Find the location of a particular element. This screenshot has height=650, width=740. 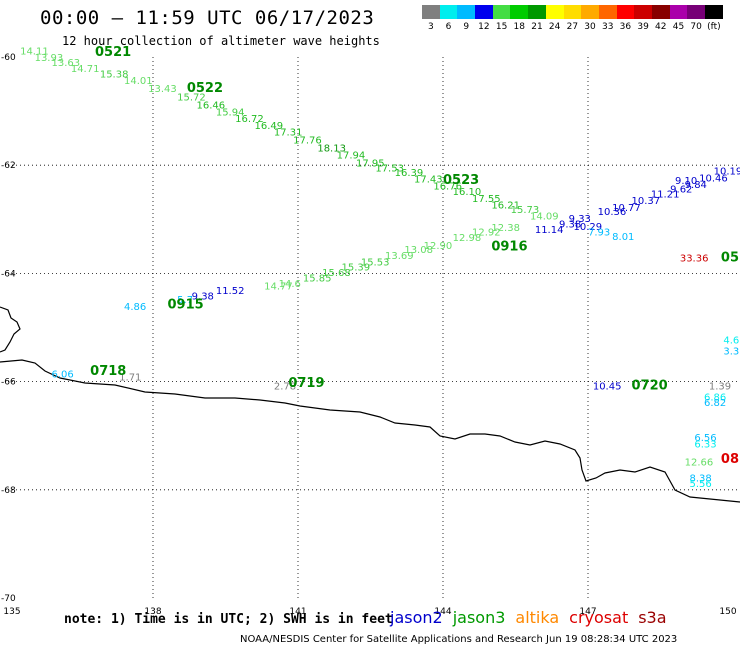

swh-value: 17.31 is located at coordinates (288, 132).